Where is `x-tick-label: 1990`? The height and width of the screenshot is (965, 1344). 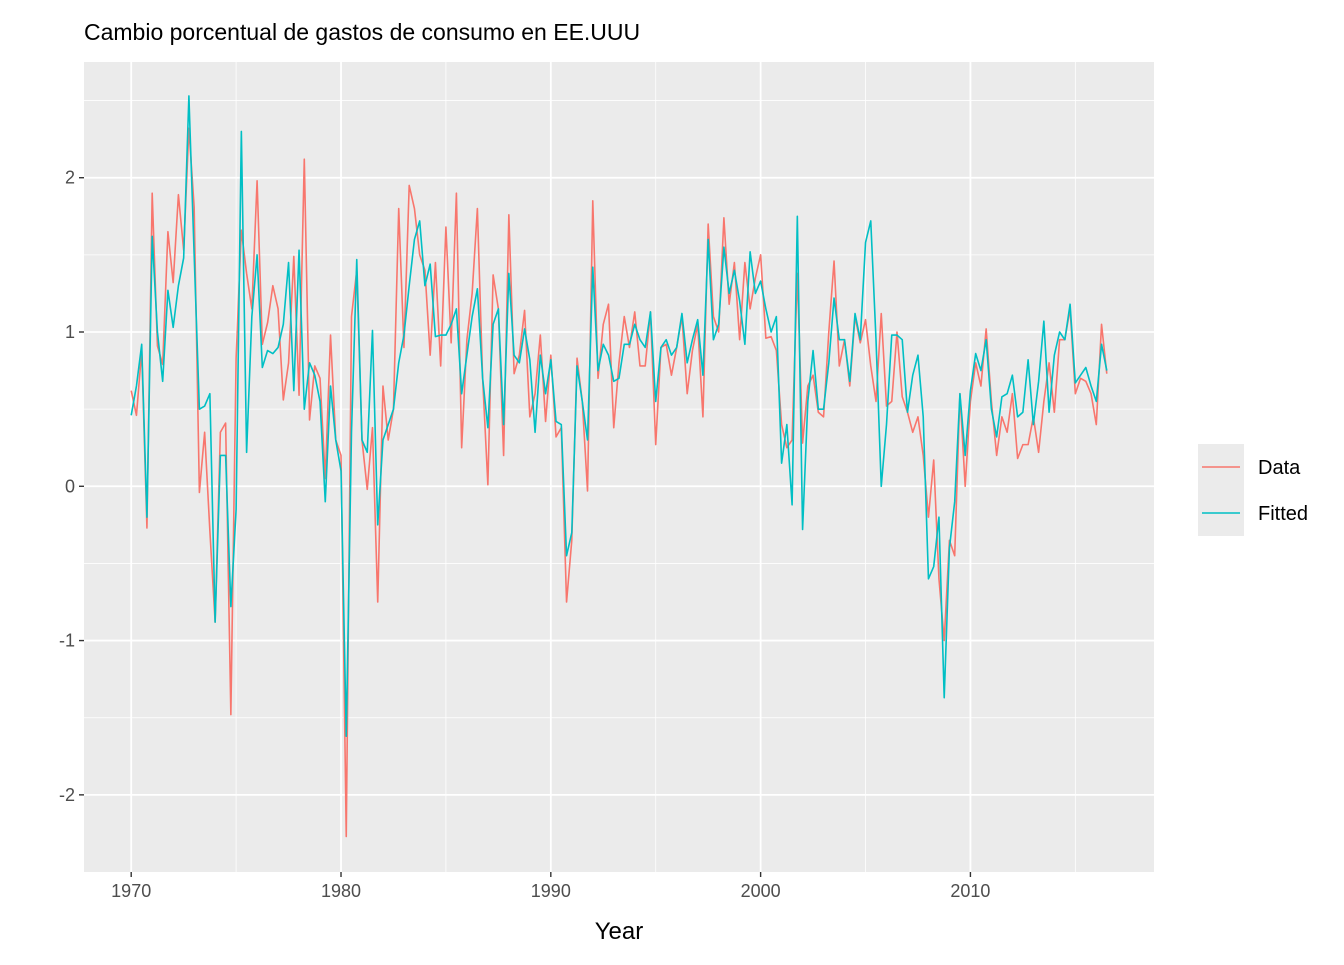 x-tick-label: 1990 is located at coordinates (551, 891).